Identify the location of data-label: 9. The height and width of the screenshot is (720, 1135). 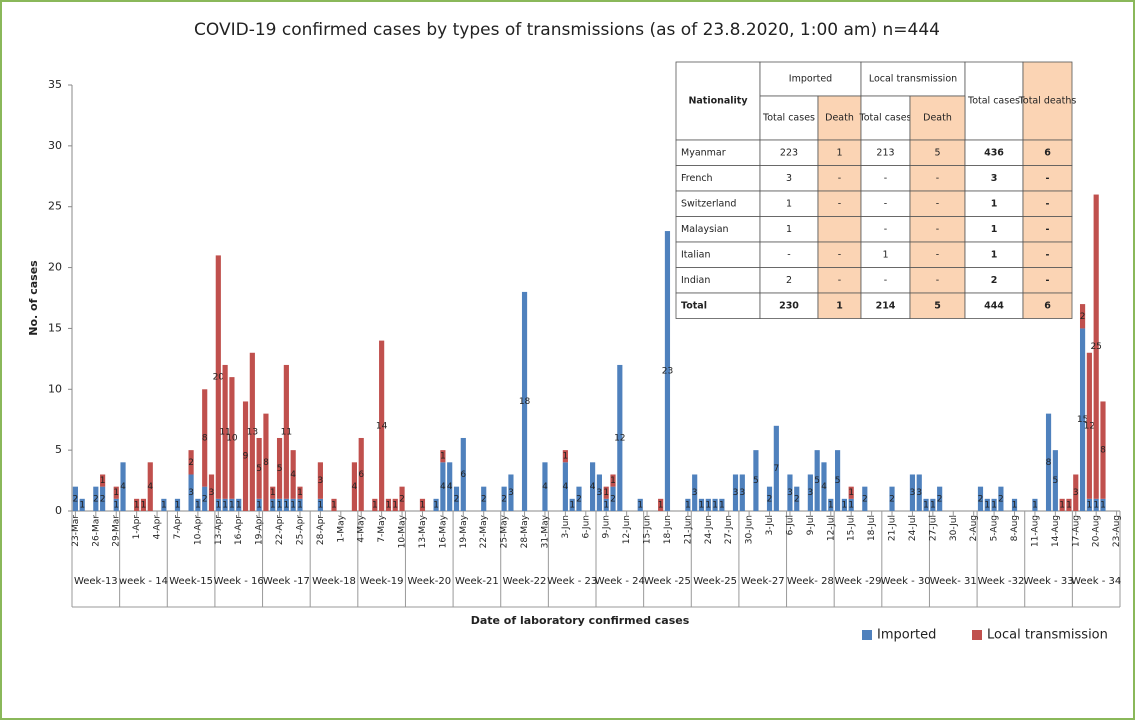
(246, 457).